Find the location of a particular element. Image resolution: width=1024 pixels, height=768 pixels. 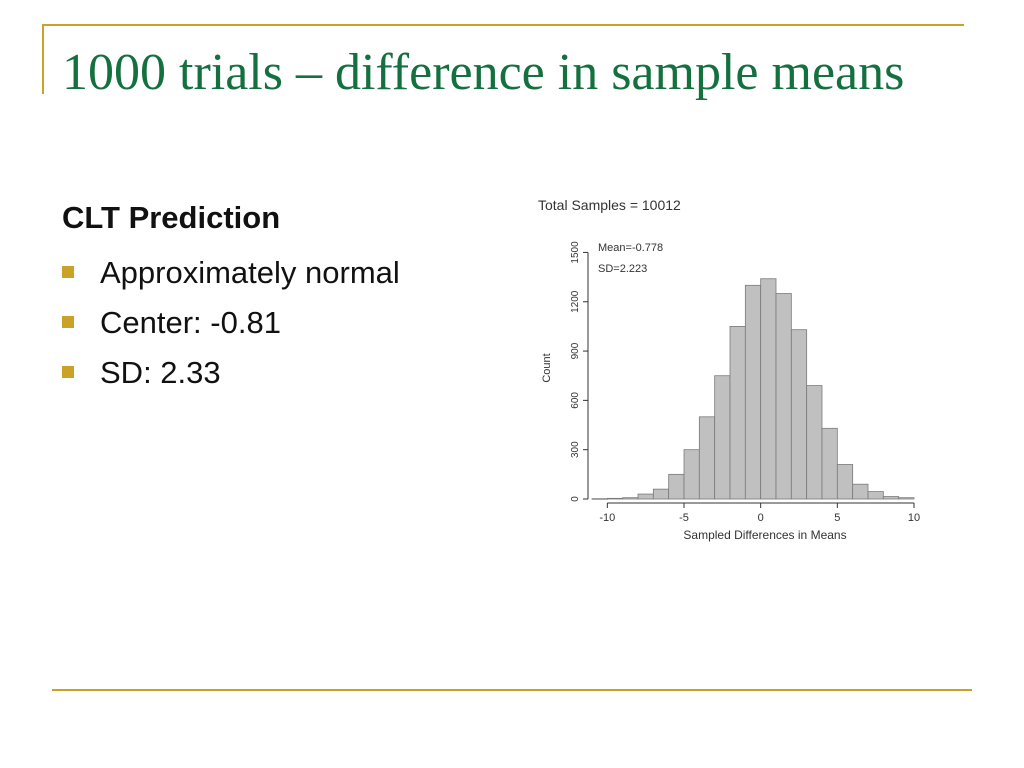

x-tick-label: -5 is located at coordinates (684, 518).